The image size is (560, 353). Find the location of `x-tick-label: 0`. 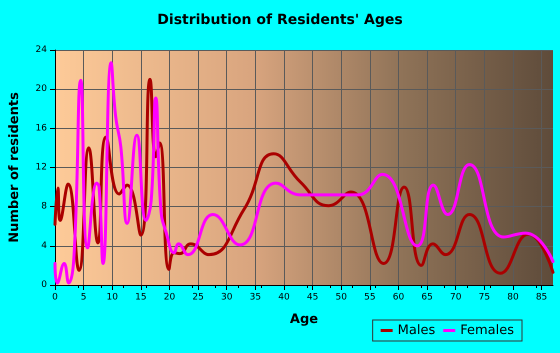

x-tick-label: 0 is located at coordinates (55, 297).